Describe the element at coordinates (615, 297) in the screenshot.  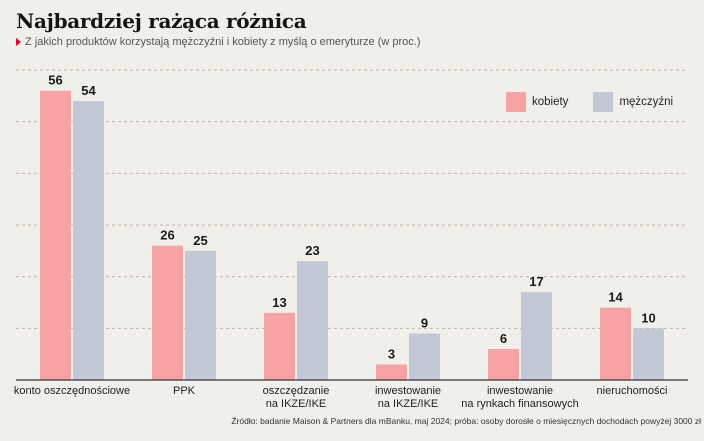
I see `value-label-kobiety-5: 14` at that location.